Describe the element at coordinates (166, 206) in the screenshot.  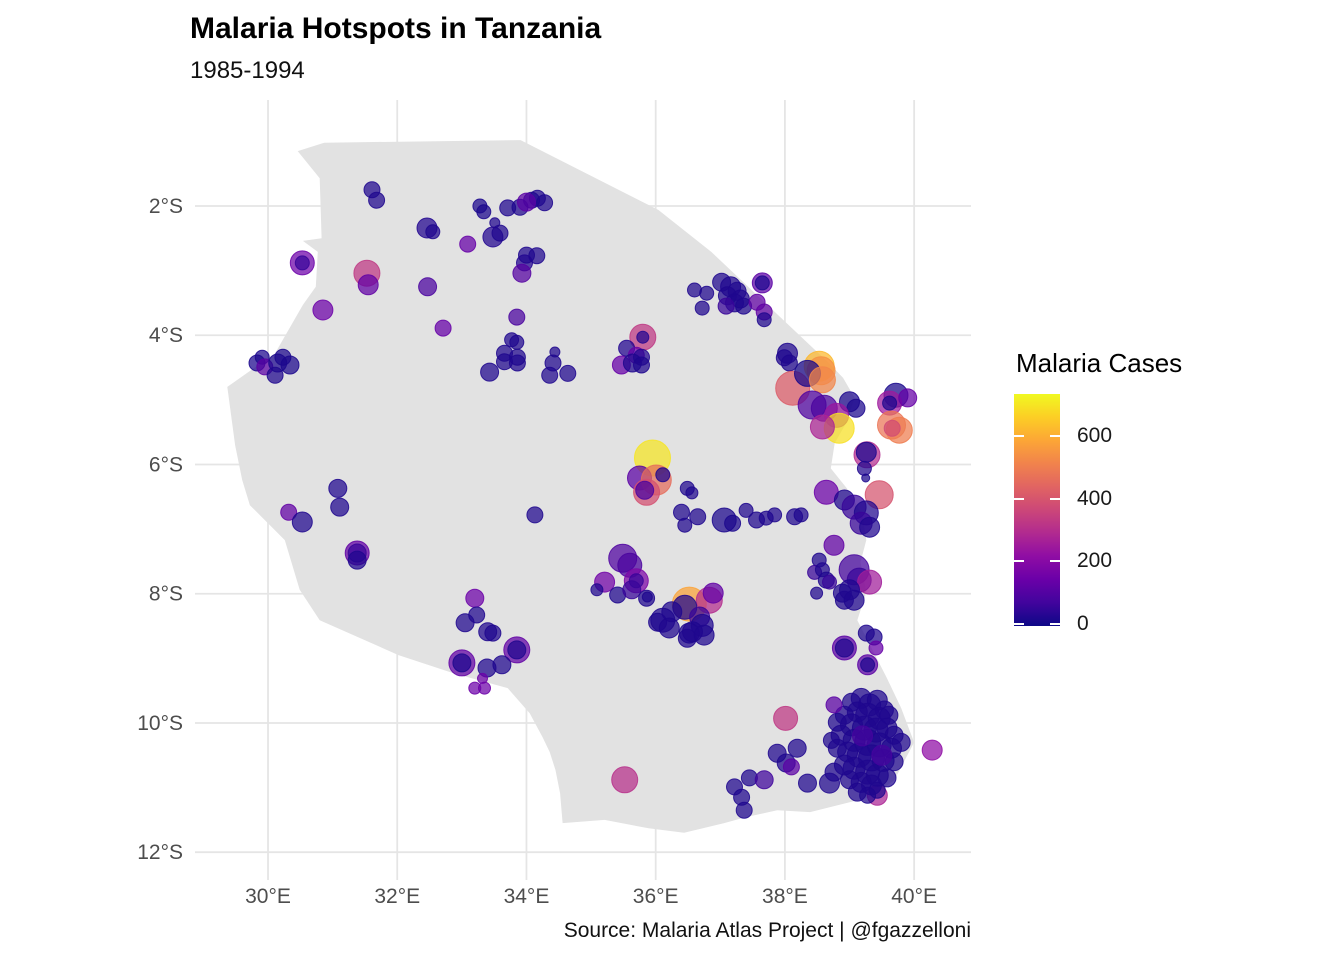
I see `y-axis-tick-label: 2°S` at that location.